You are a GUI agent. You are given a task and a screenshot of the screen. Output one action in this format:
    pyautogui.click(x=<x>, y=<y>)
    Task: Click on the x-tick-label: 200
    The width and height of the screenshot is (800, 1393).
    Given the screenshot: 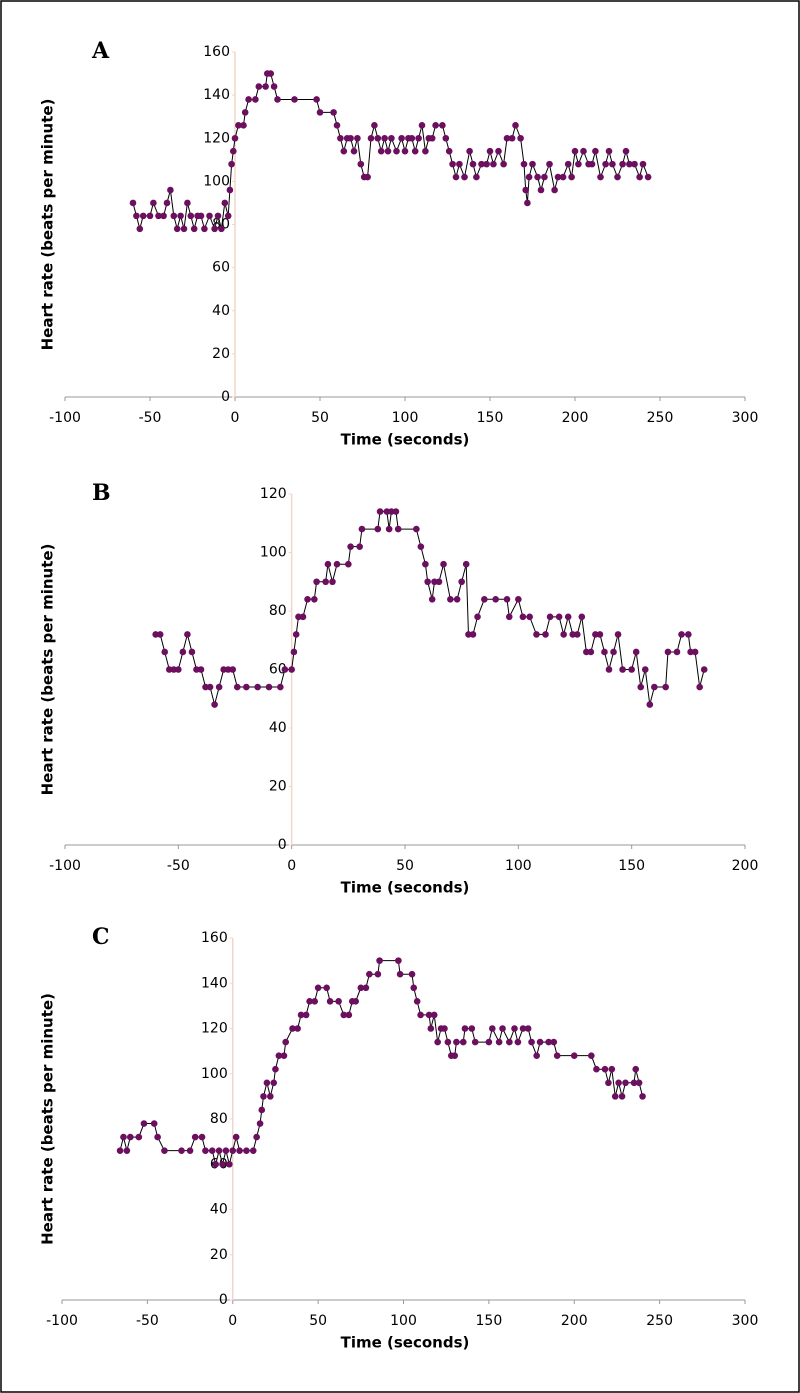 What is the action you would take?
    pyautogui.click(x=575, y=418)
    